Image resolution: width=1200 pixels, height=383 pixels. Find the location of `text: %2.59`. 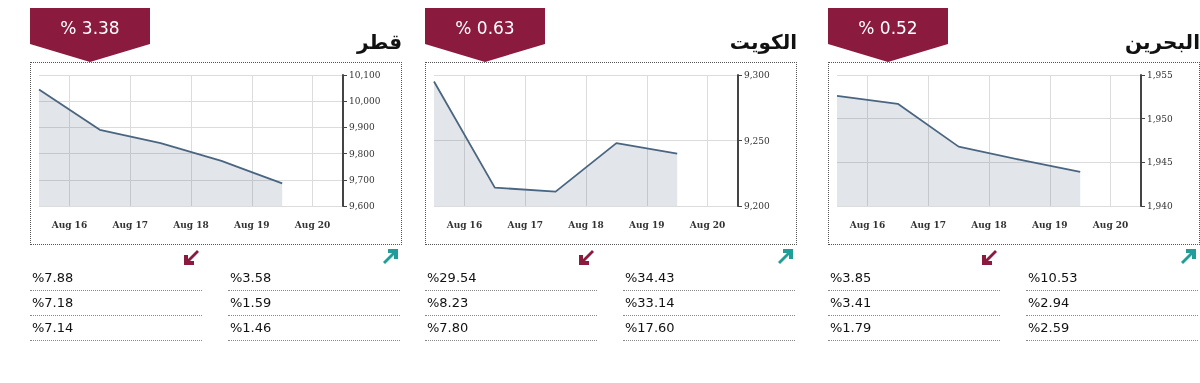

text: %2.59 is located at coordinates (1112, 328).